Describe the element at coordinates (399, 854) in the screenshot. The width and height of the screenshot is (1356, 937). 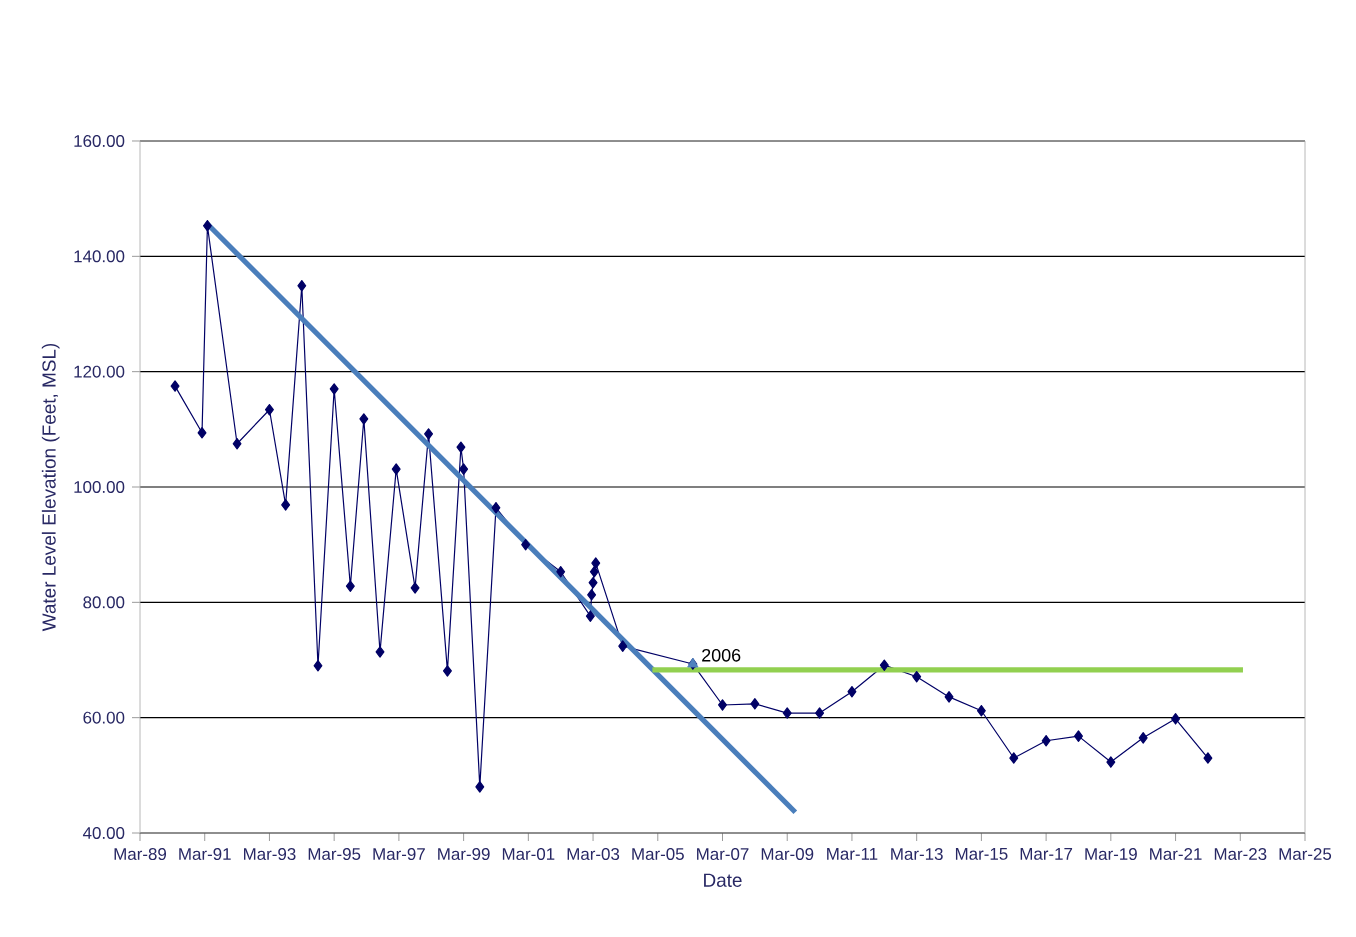
I see `x-tick-label: Mar-97` at that location.